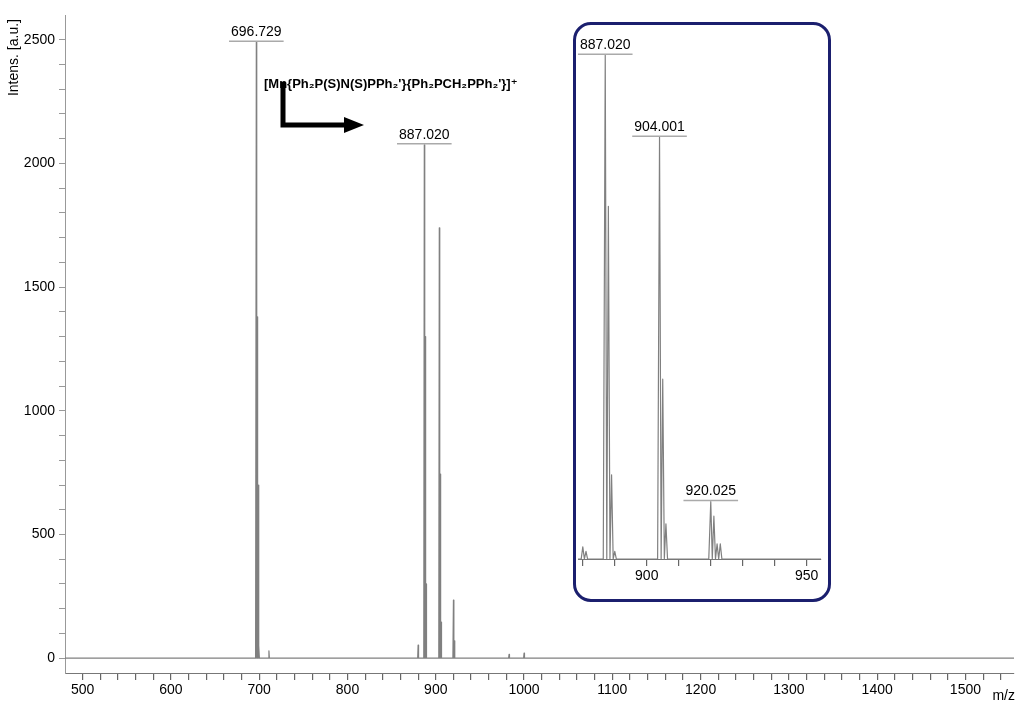 The image size is (1016, 704). Describe the element at coordinates (806, 575) in the screenshot. I see `x-tick-label: 950` at that location.